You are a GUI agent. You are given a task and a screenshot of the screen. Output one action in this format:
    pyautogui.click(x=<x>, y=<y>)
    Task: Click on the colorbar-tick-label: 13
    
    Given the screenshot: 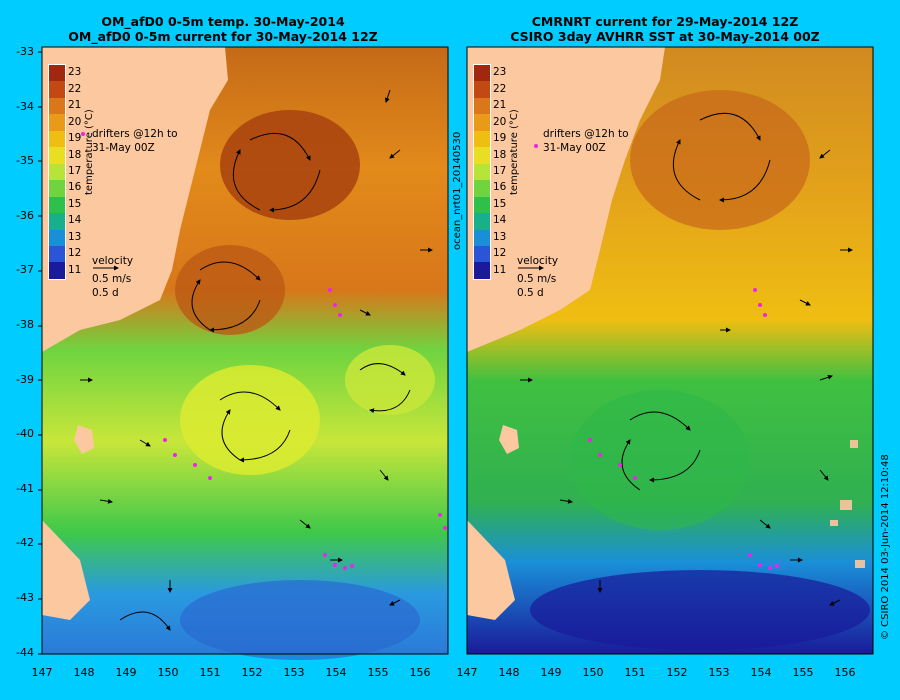 What is the action you would take?
    pyautogui.click(x=500, y=236)
    